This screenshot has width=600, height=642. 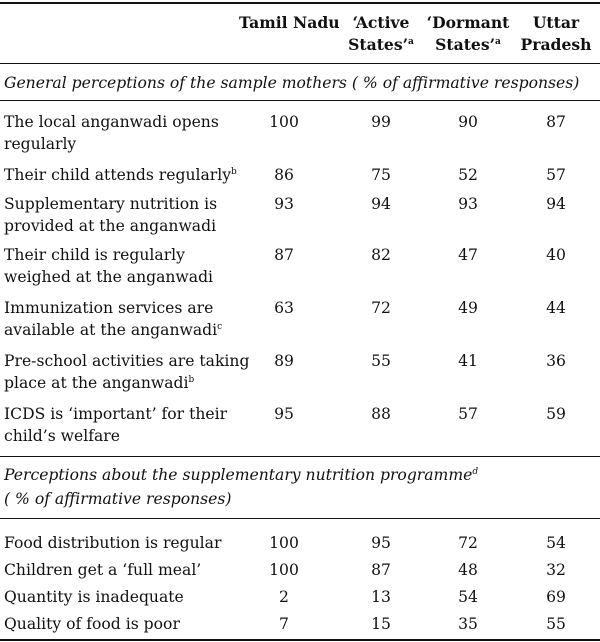 I want to click on cell-tamil-nadu: 95, so click(x=284, y=414).